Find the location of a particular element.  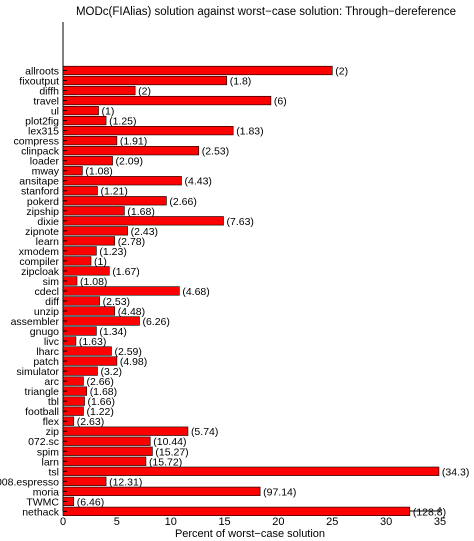

category-label: zipship is located at coordinates (42, 212).